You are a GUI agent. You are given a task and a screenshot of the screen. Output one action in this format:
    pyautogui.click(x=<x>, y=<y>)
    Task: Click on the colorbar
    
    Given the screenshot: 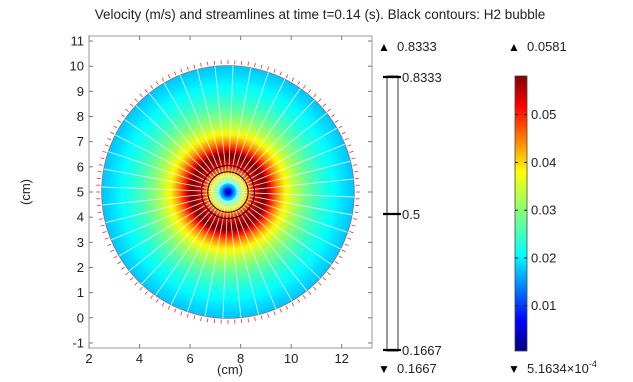 What is the action you would take?
    pyautogui.click(x=521, y=213)
    